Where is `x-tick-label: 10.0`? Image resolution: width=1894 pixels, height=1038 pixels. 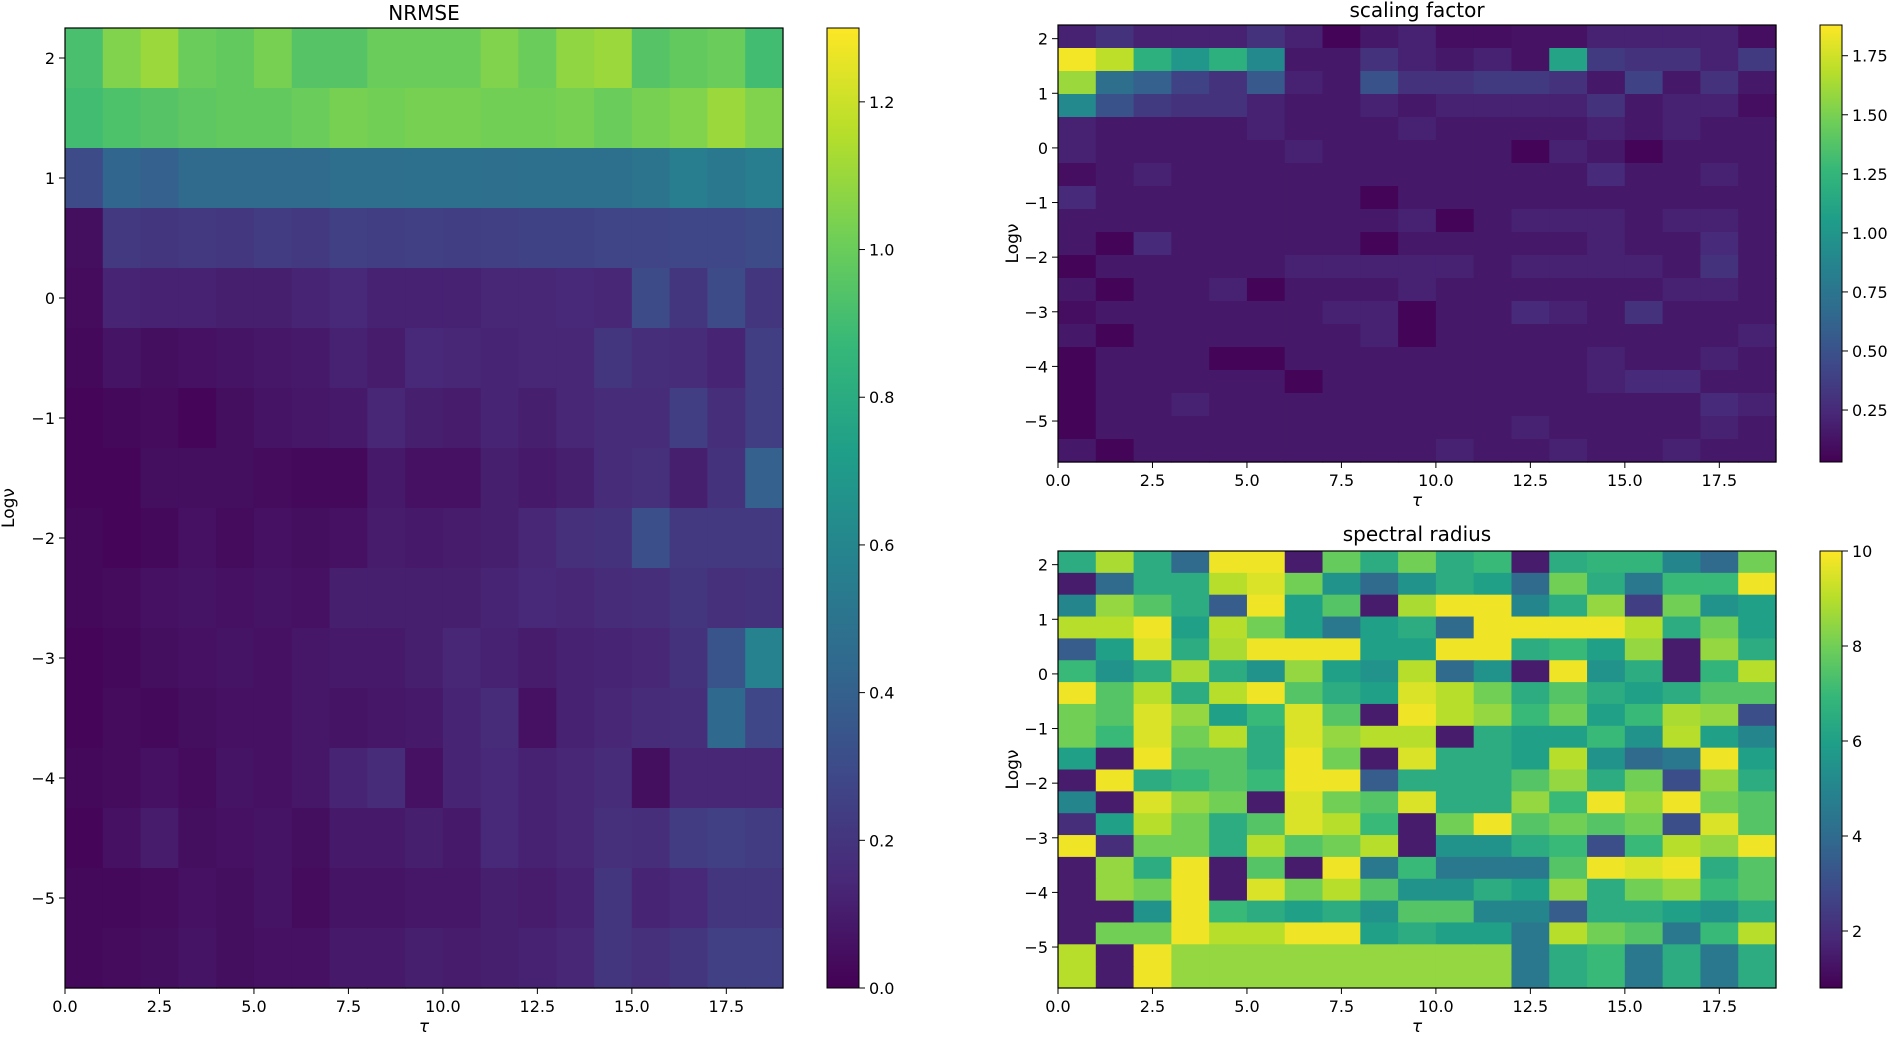 x-tick-label: 10.0 is located at coordinates (443, 1006).